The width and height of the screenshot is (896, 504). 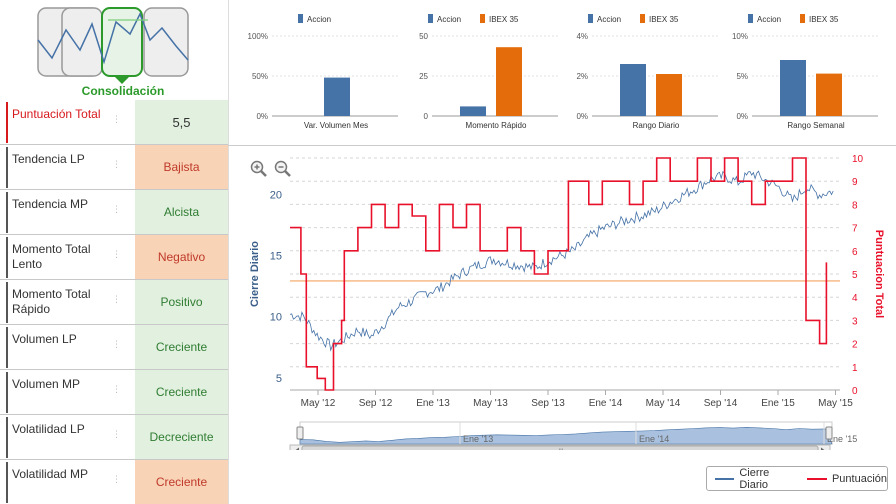 What do you see at coordinates (725, 478) in the screenshot?
I see `legend-line-blue` at bounding box center [725, 478].